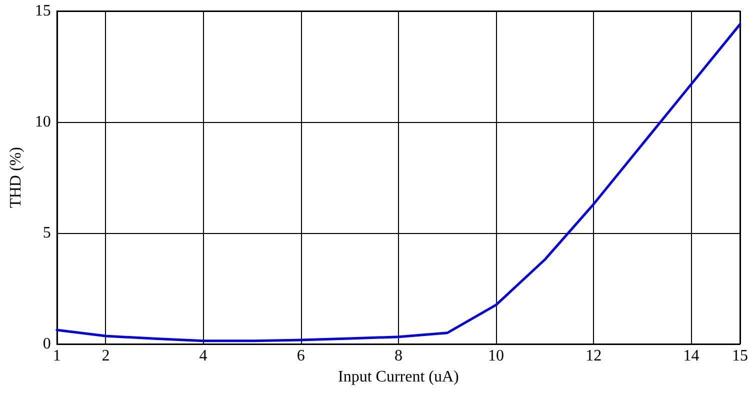  What do you see at coordinates (398, 377) in the screenshot?
I see `x-axis-title: Input Current (uA)` at bounding box center [398, 377].